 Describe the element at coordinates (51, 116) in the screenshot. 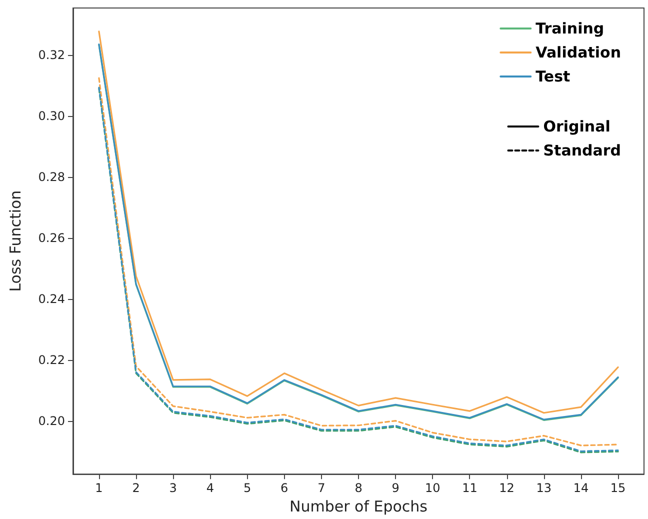

I see `y-tick-label: 0.30` at that location.